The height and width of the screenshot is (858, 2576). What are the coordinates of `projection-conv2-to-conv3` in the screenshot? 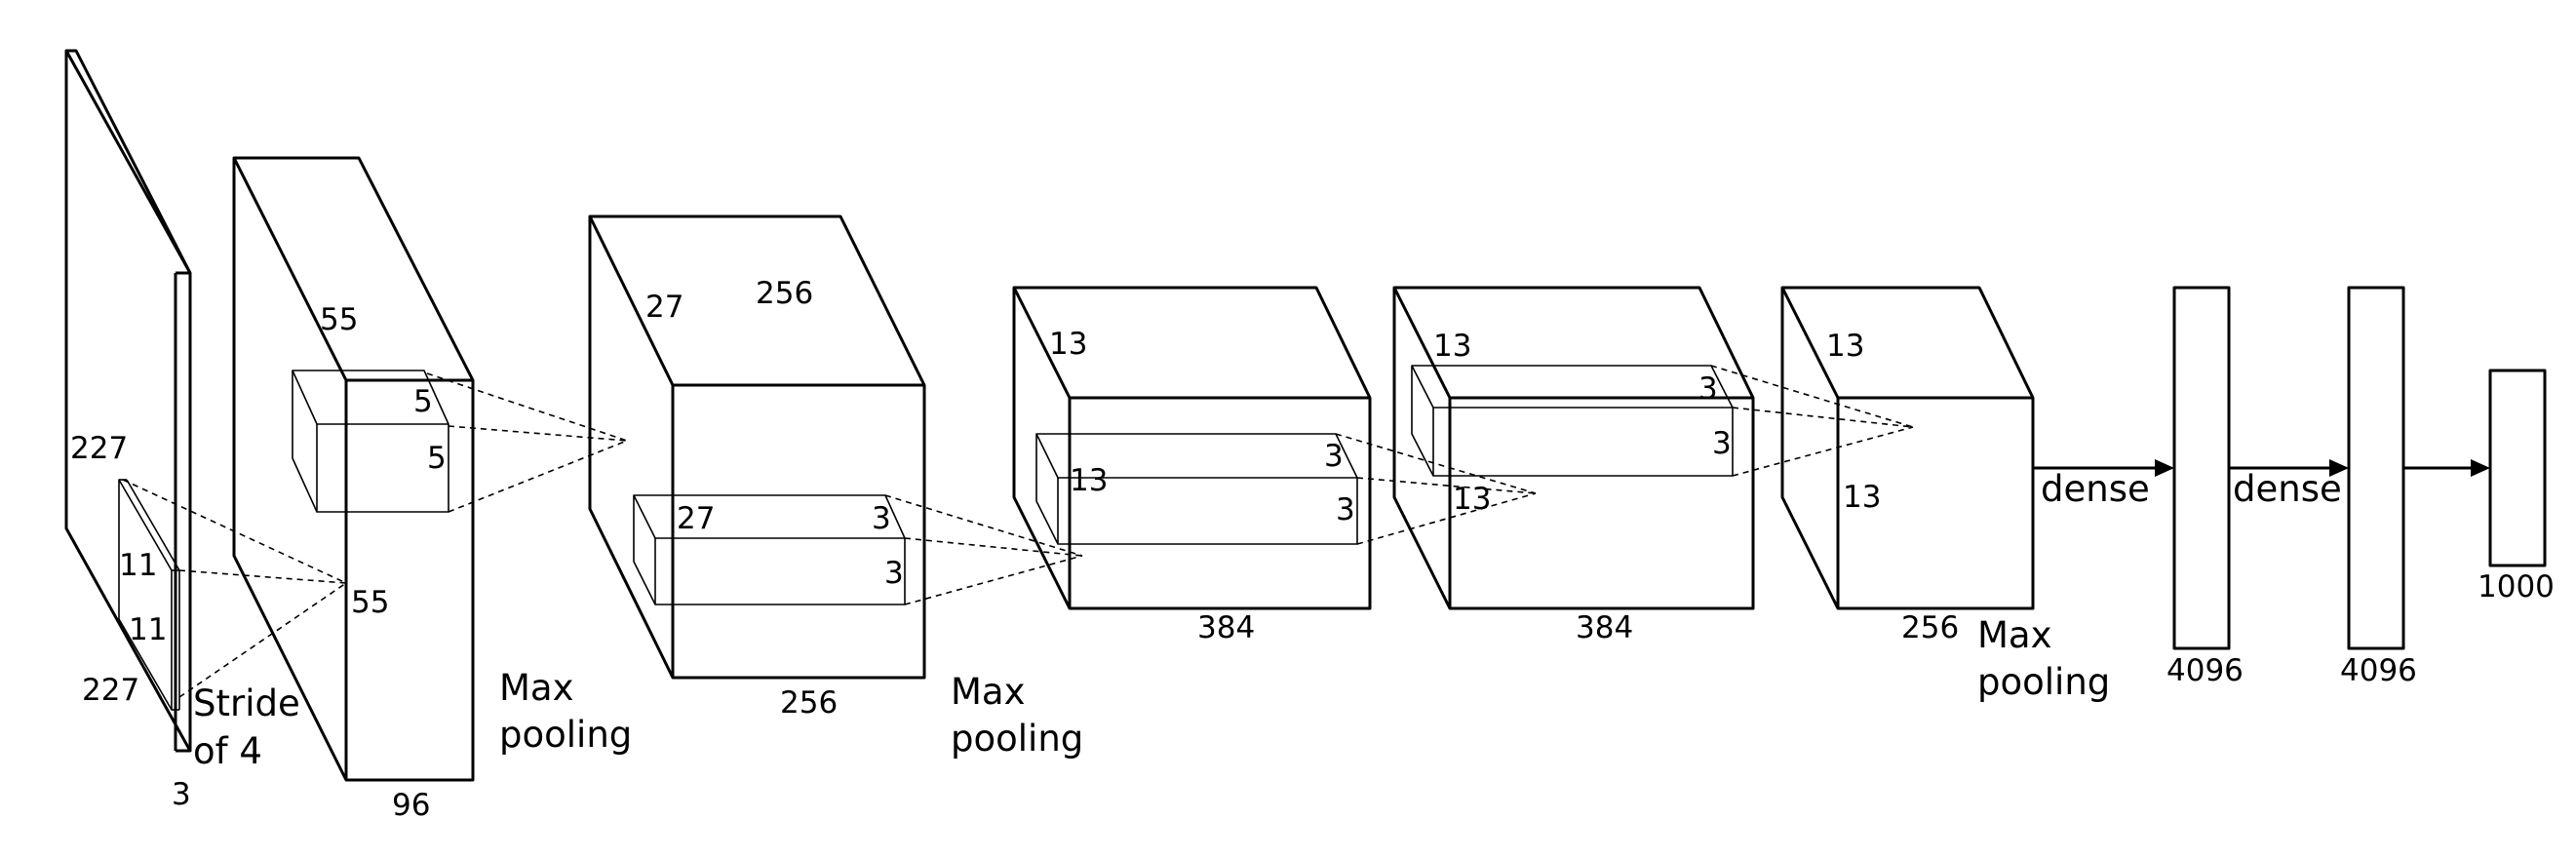 It's located at (983, 549).